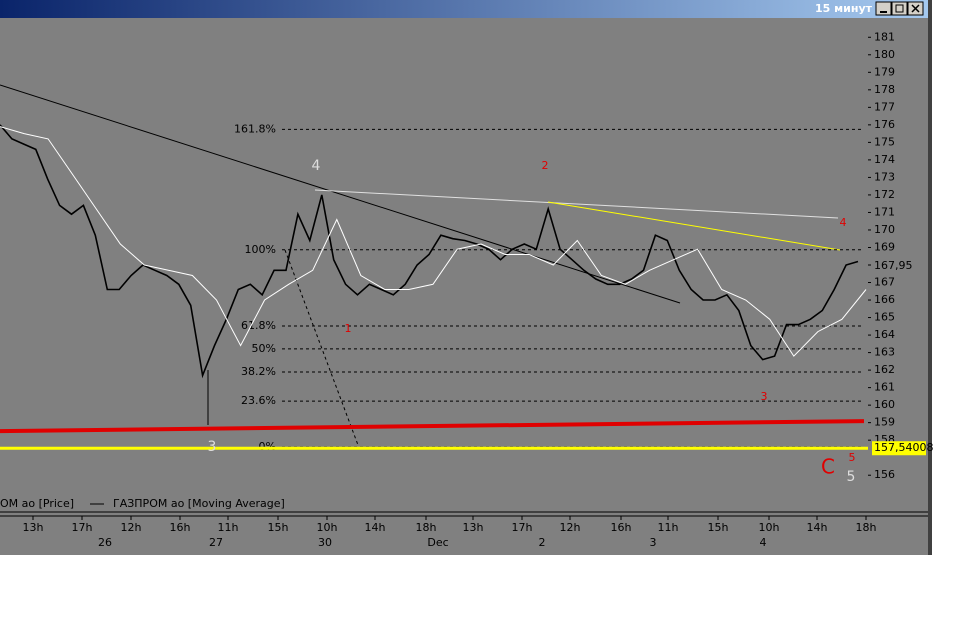  I want to click on y-tick-label: 159, so click(884, 422).